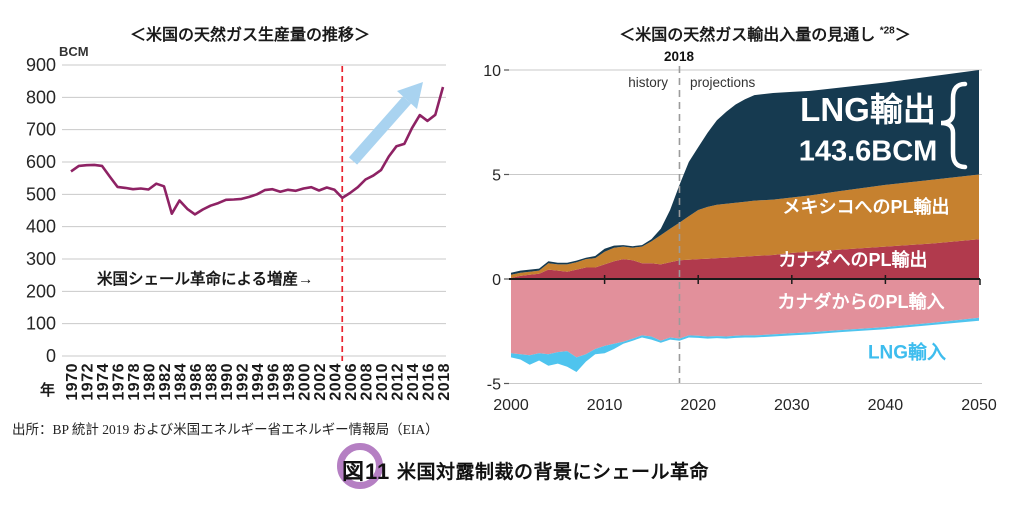 The image size is (1023, 506). What do you see at coordinates (74, 51) in the screenshot?
I see `y-axis-unit-label: BCM` at bounding box center [74, 51].